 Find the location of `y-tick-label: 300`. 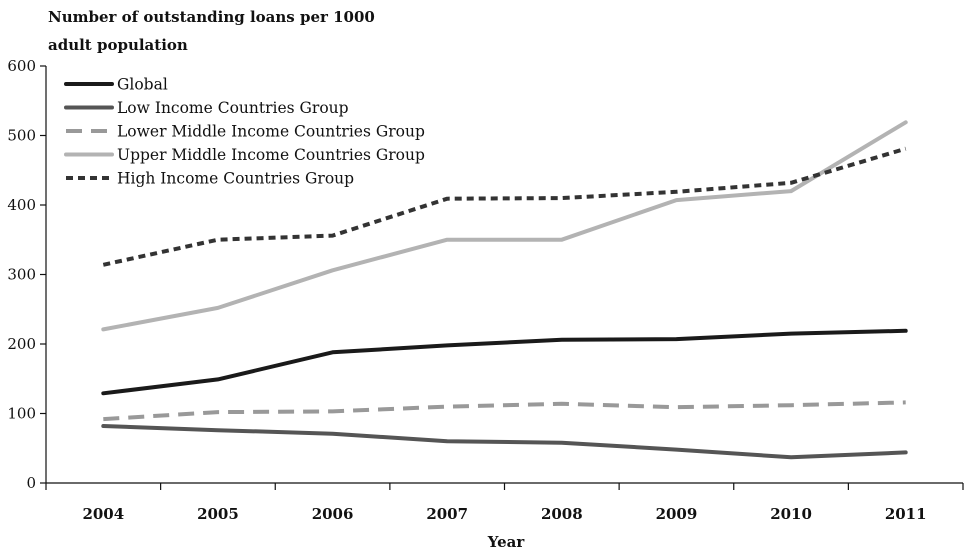

y-tick-label: 300 is located at coordinates (21, 275).